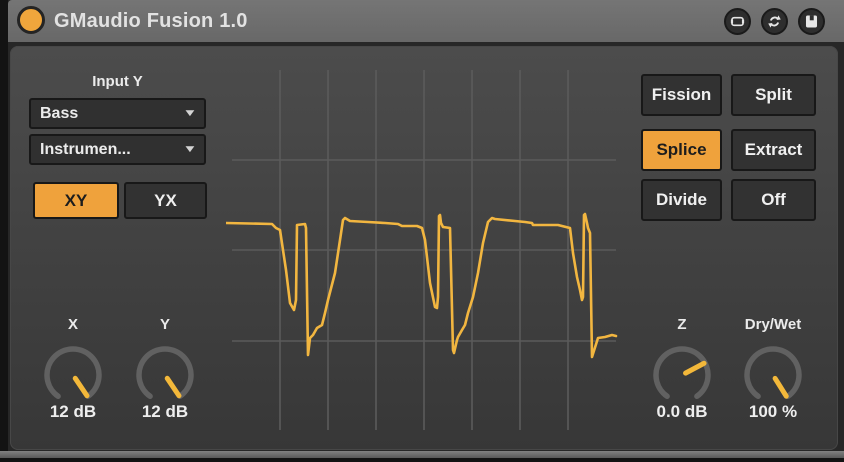  I want to click on device-frame-button, so click(737, 21).